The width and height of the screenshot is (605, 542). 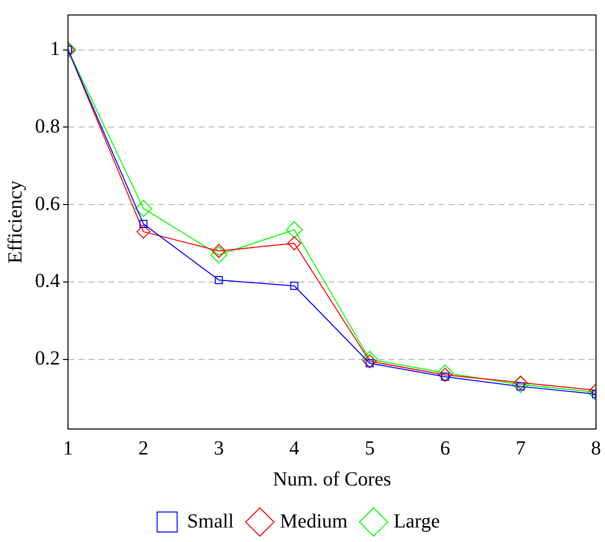 What do you see at coordinates (445, 448) in the screenshot?
I see `x-tick-label: 6` at bounding box center [445, 448].